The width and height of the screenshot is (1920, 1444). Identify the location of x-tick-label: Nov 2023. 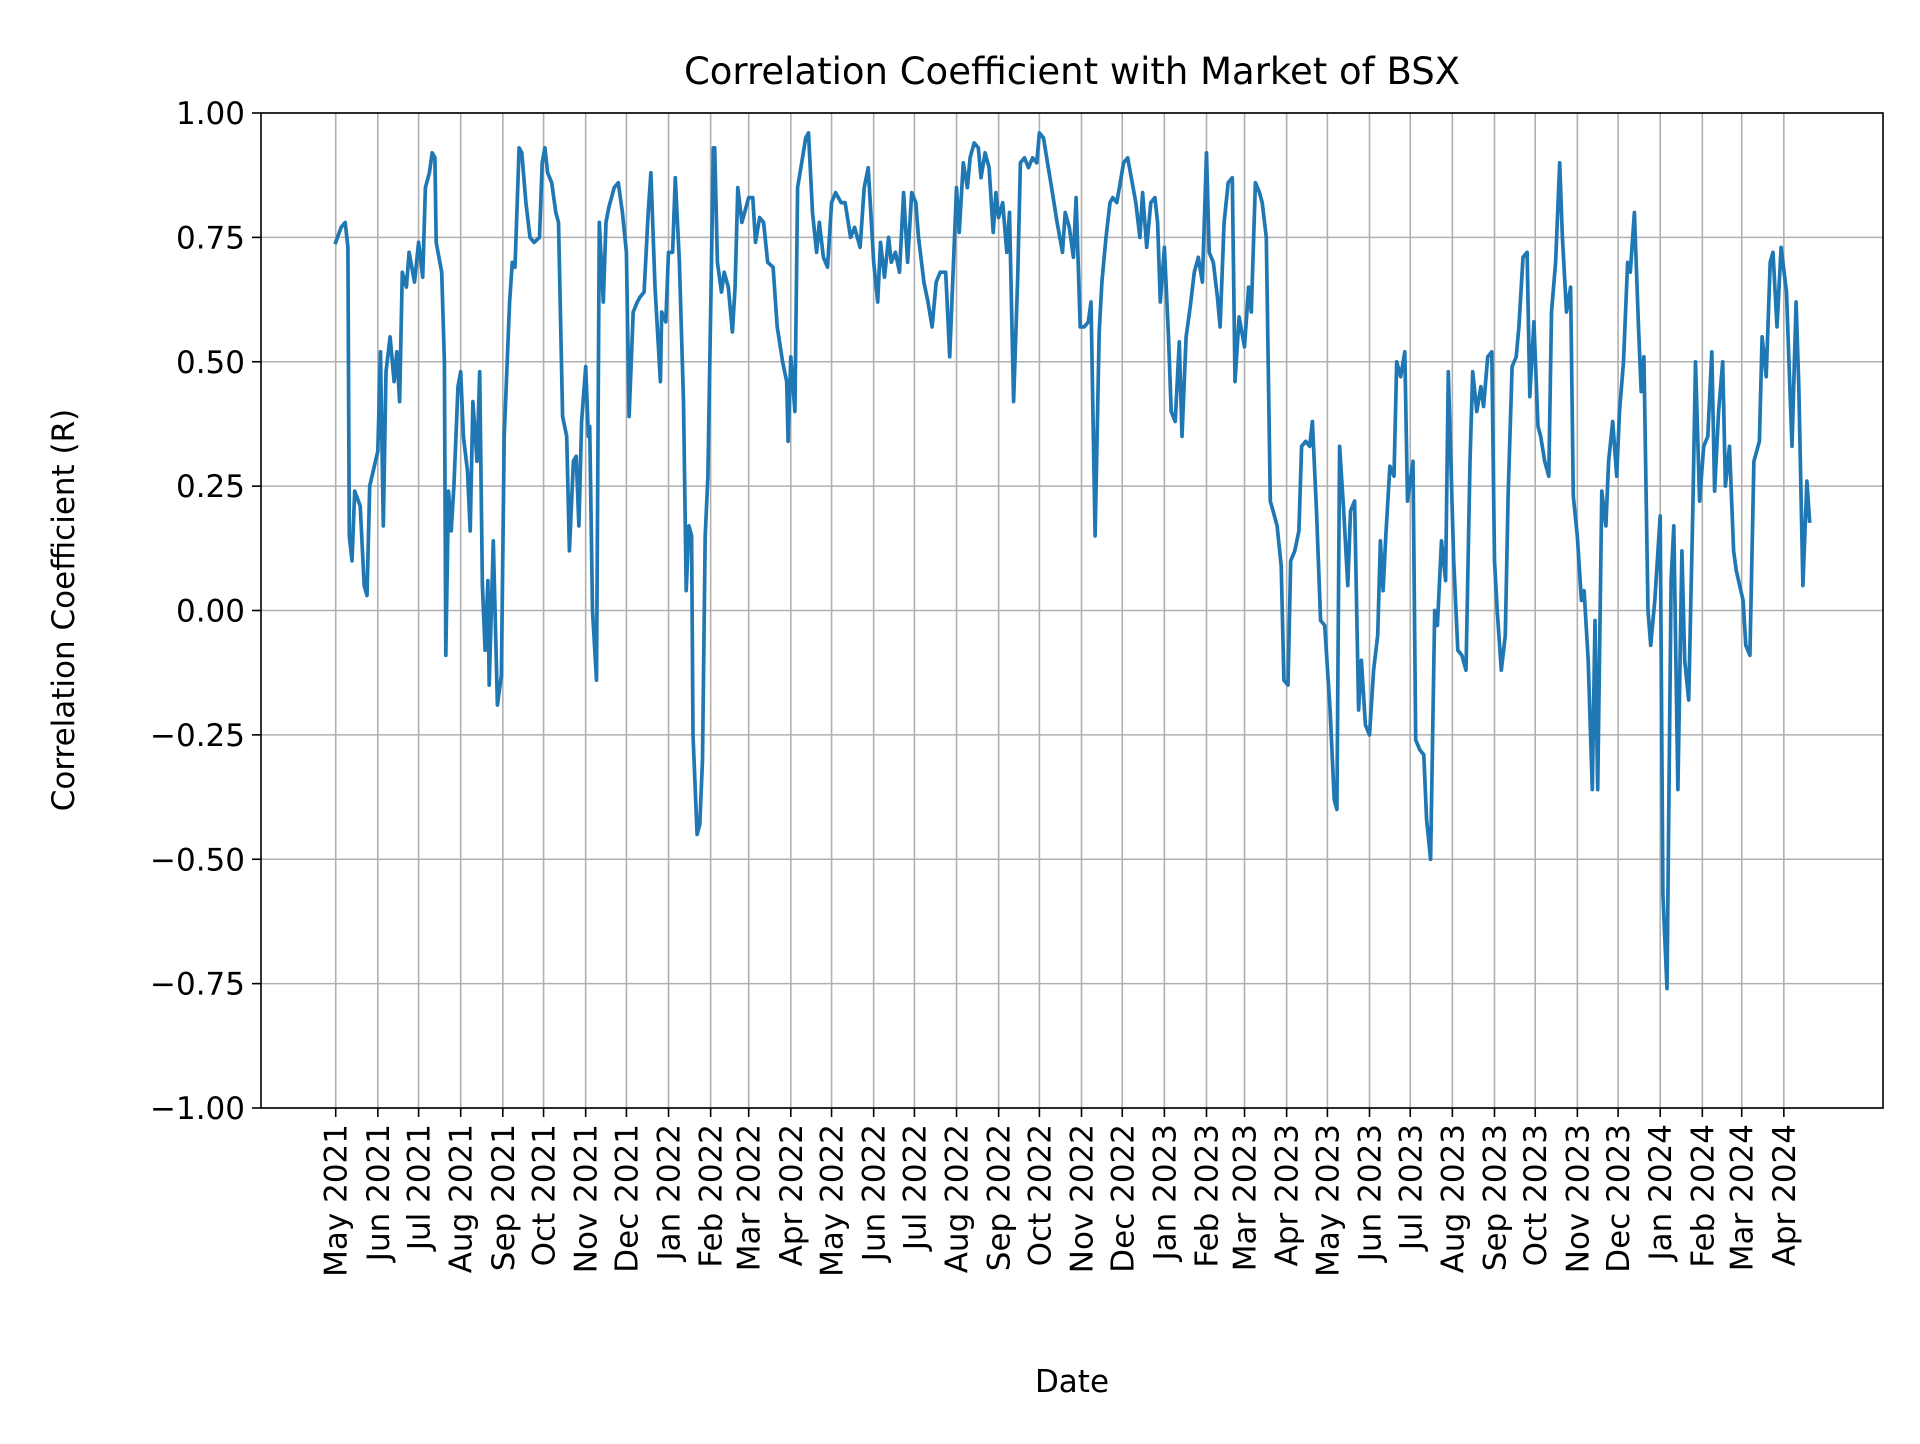
(1578, 1198).